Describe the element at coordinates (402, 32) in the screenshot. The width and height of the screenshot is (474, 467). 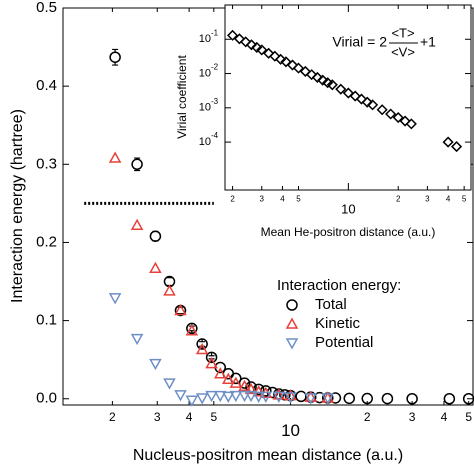
I see `formula-numerator: <T>` at that location.